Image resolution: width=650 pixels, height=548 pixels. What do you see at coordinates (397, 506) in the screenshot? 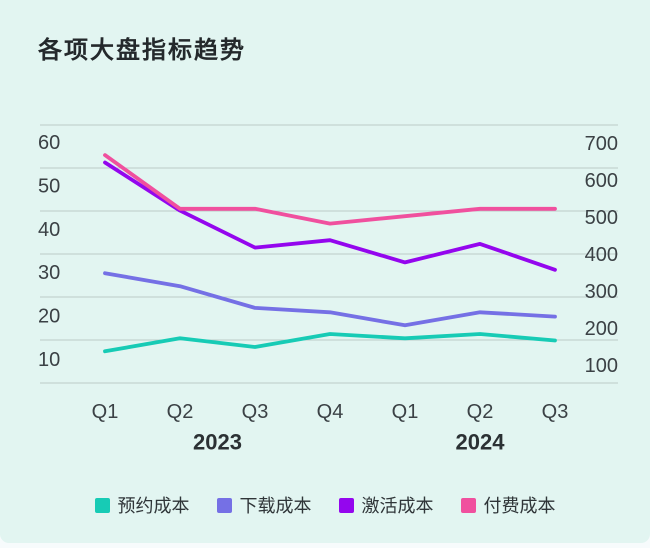
I see `legend-label: 激活成本` at bounding box center [397, 506].